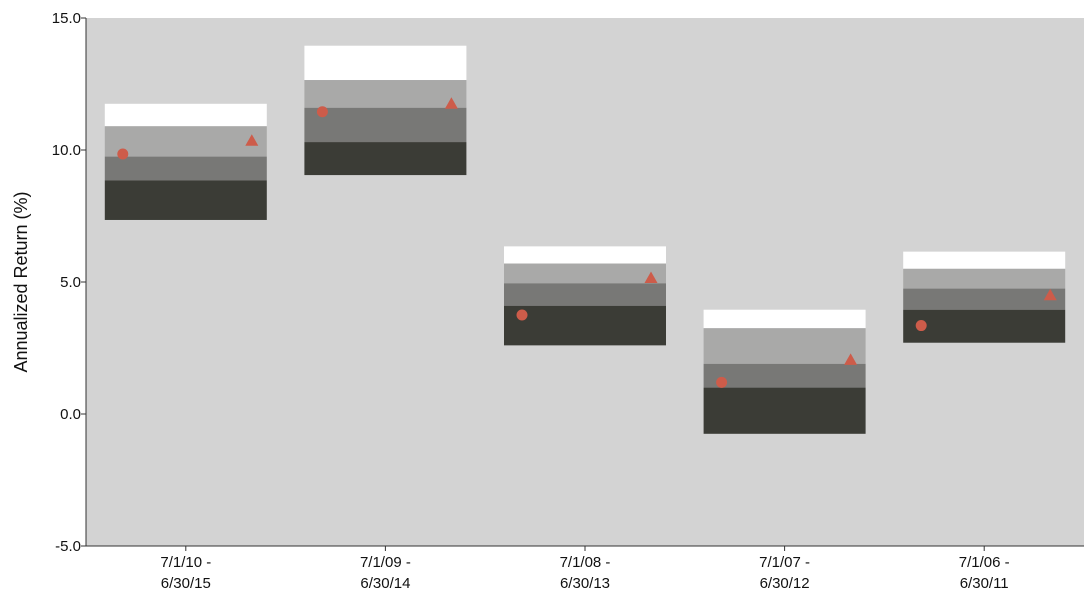 This screenshot has height=597, width=1086. I want to click on y-axis-title: Annualized Return (%), so click(21, 281).